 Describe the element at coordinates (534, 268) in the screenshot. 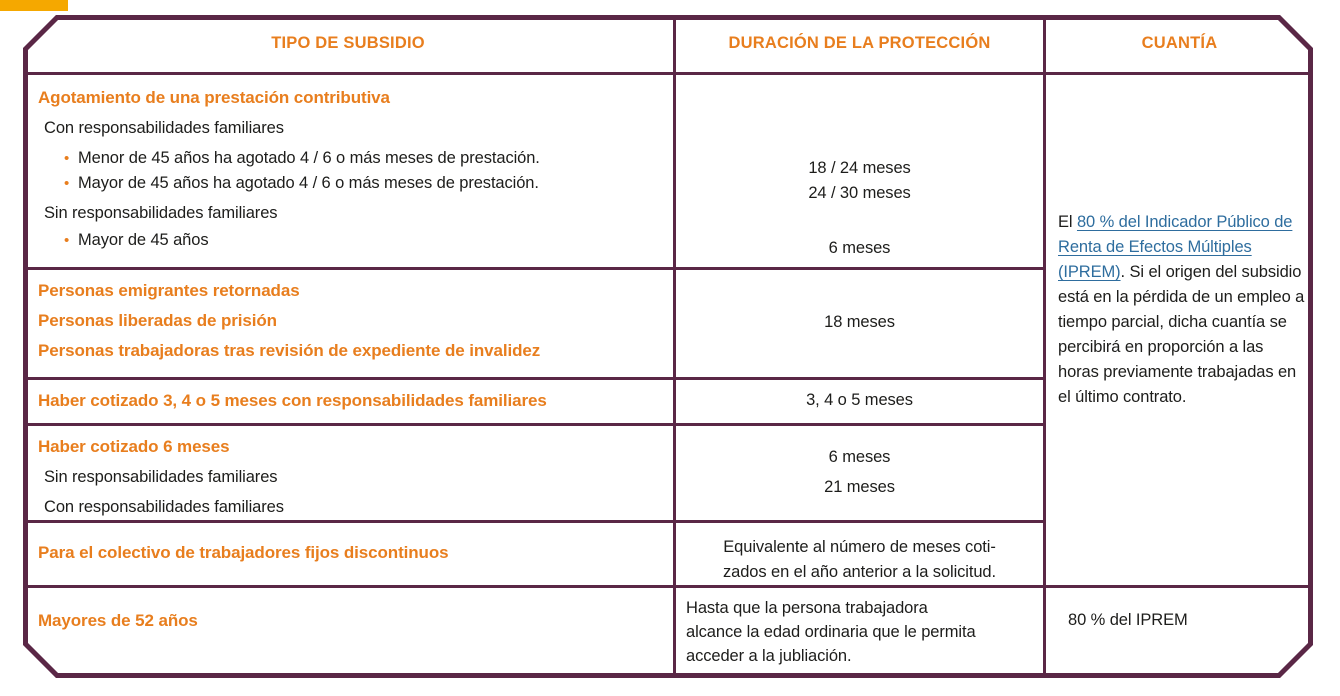

I see `divider-row1` at that location.